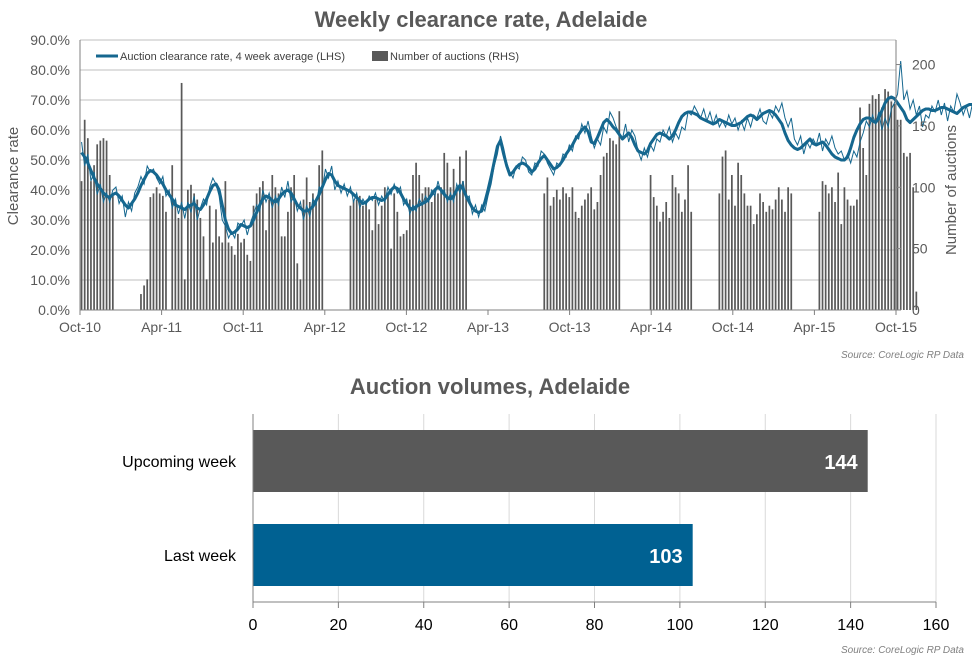 The width and height of the screenshot is (972, 659). I want to click on bottom-chart-title: Auction volumes, Adelaide, so click(490, 386).